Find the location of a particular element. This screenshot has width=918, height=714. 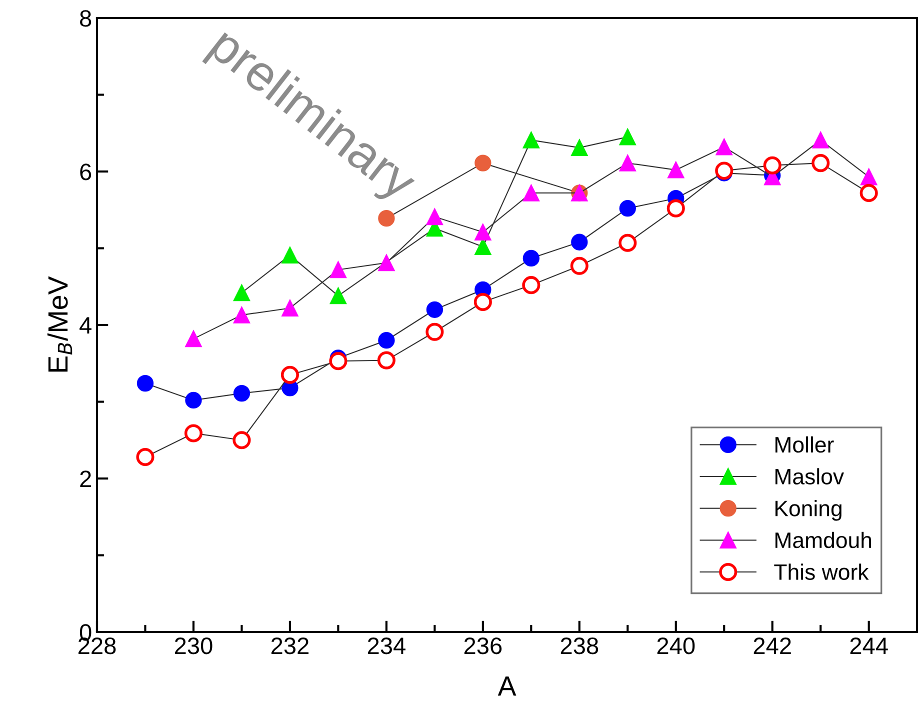

legend-label: Moller is located at coordinates (804, 444).